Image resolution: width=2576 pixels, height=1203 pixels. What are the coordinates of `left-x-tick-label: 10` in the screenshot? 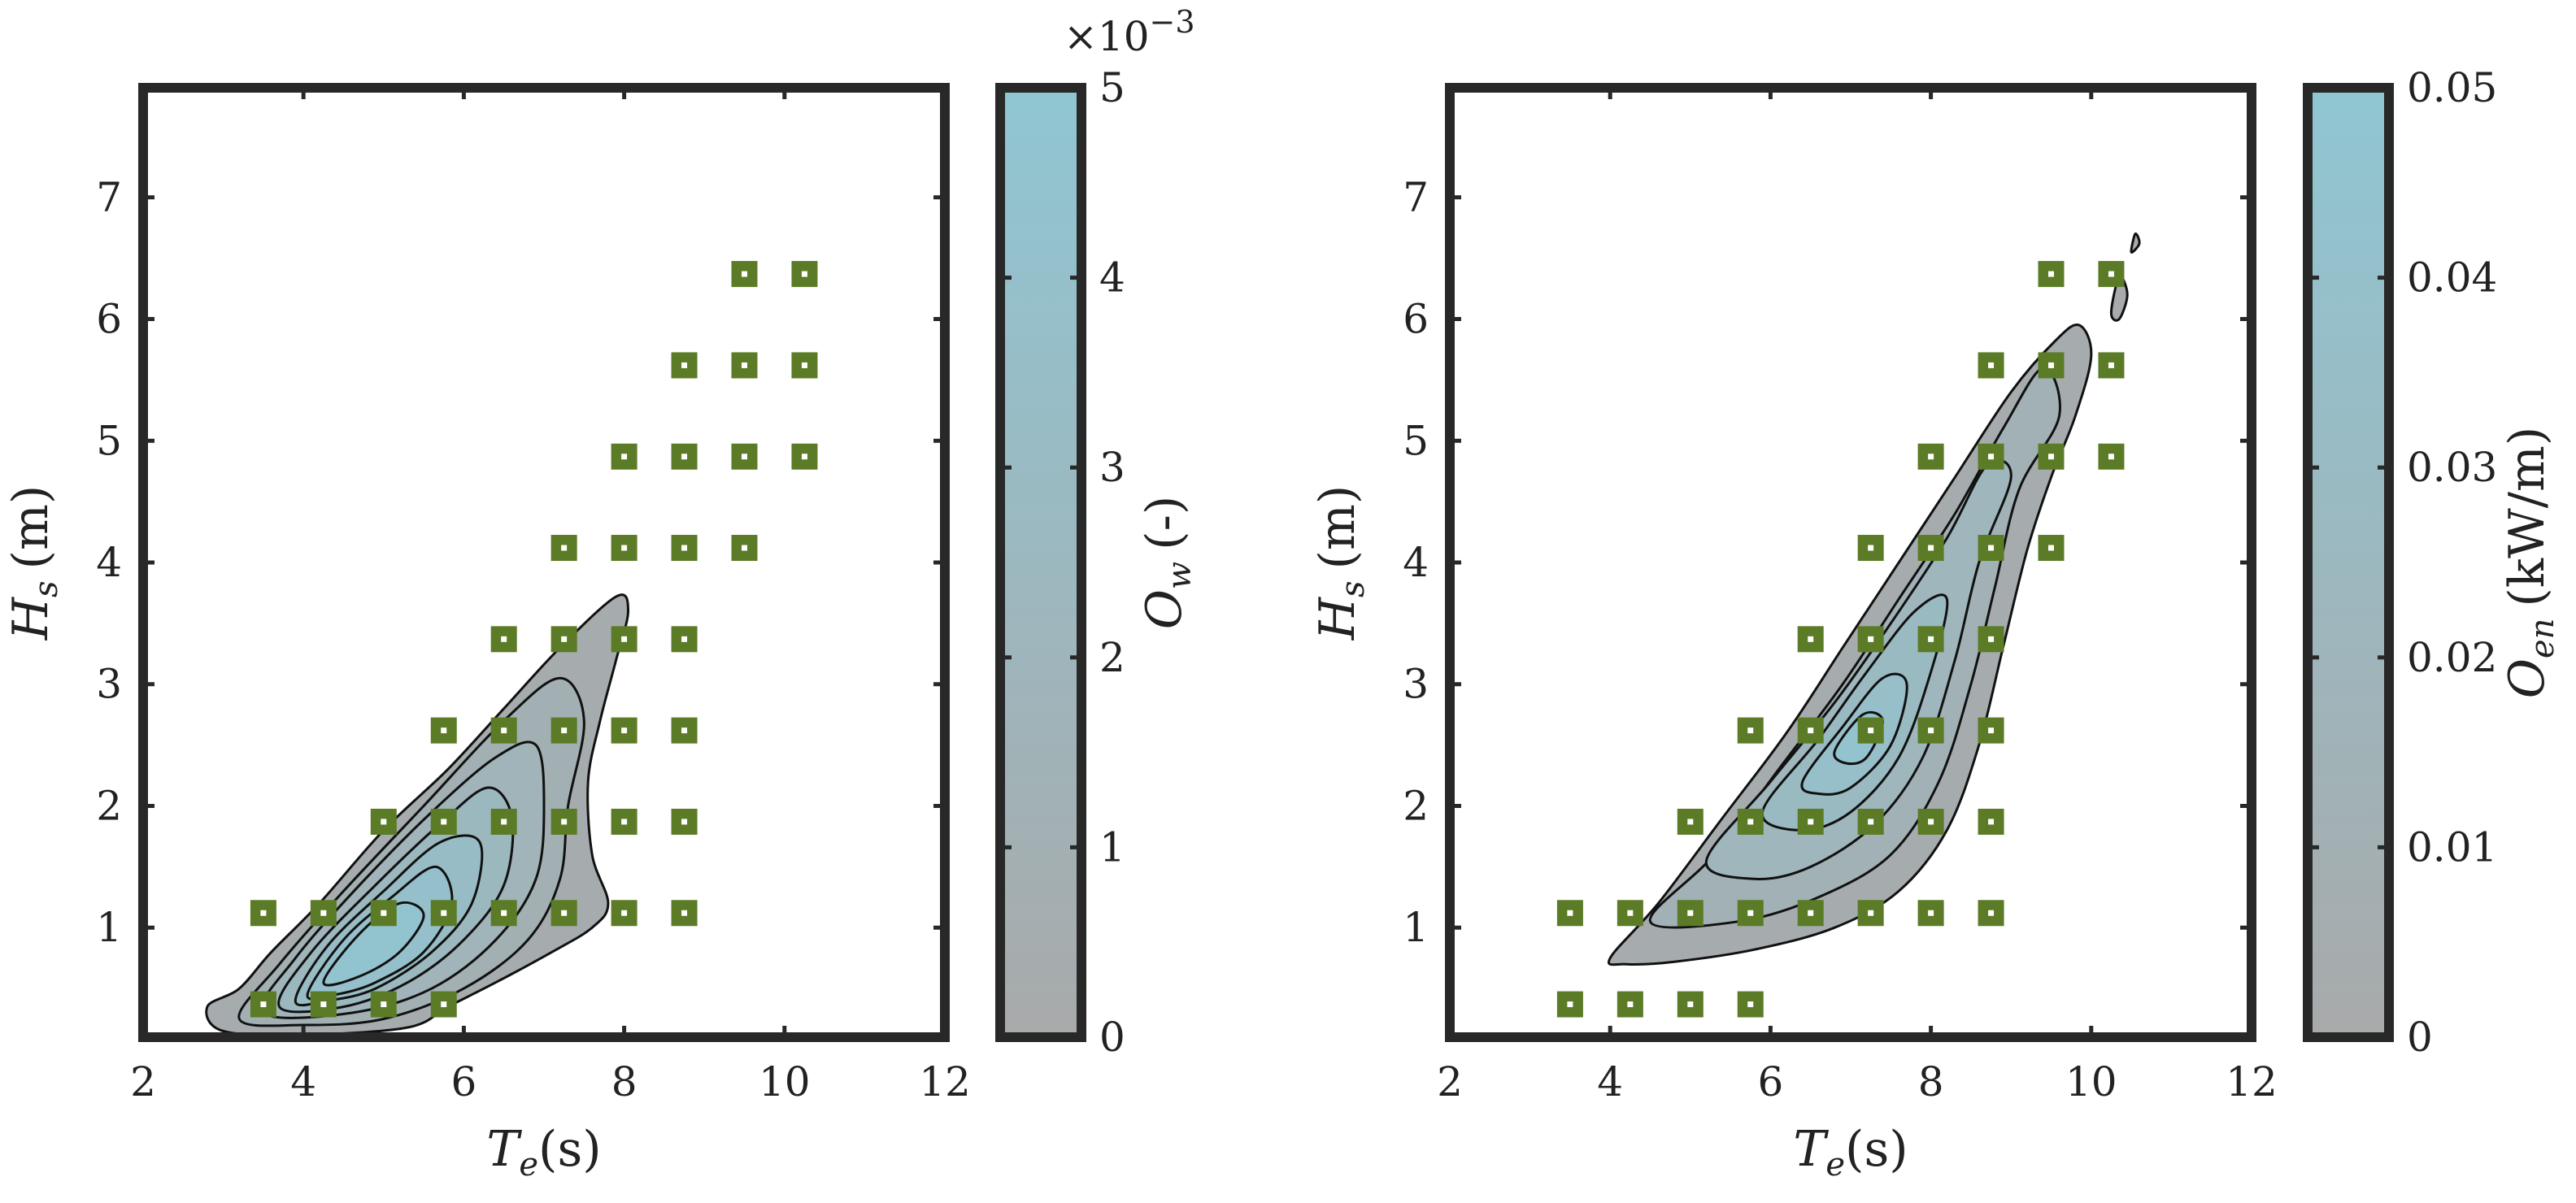 It's located at (785, 1081).